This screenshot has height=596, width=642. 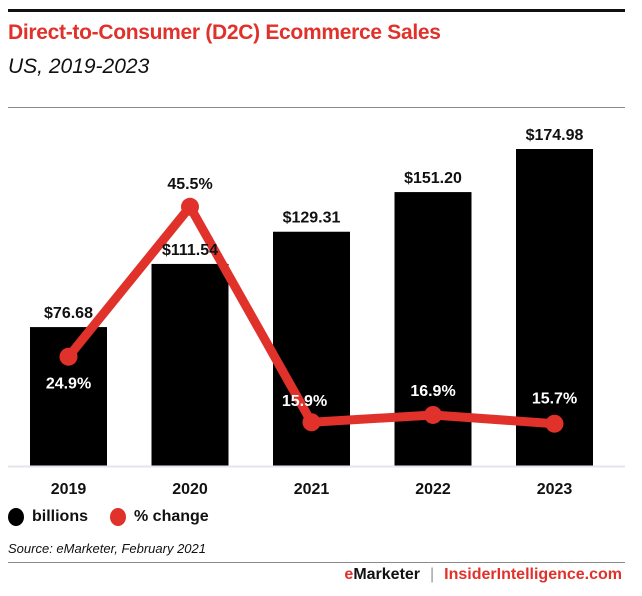 I want to click on pct-change-label-2019: 24.9%, so click(x=68, y=384).